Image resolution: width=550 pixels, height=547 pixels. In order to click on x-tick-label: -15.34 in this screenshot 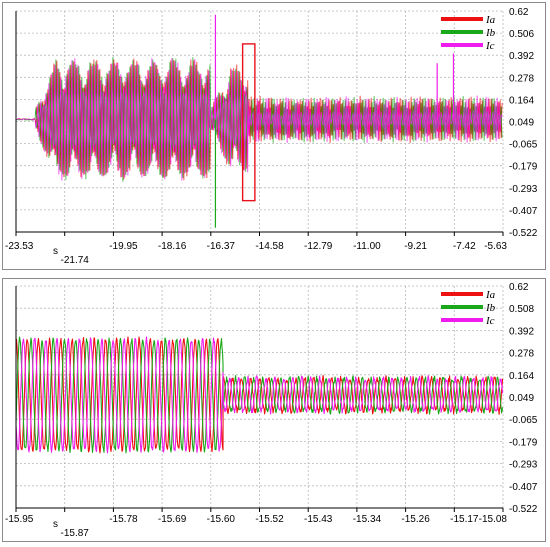, I will do `click(367, 519)`.